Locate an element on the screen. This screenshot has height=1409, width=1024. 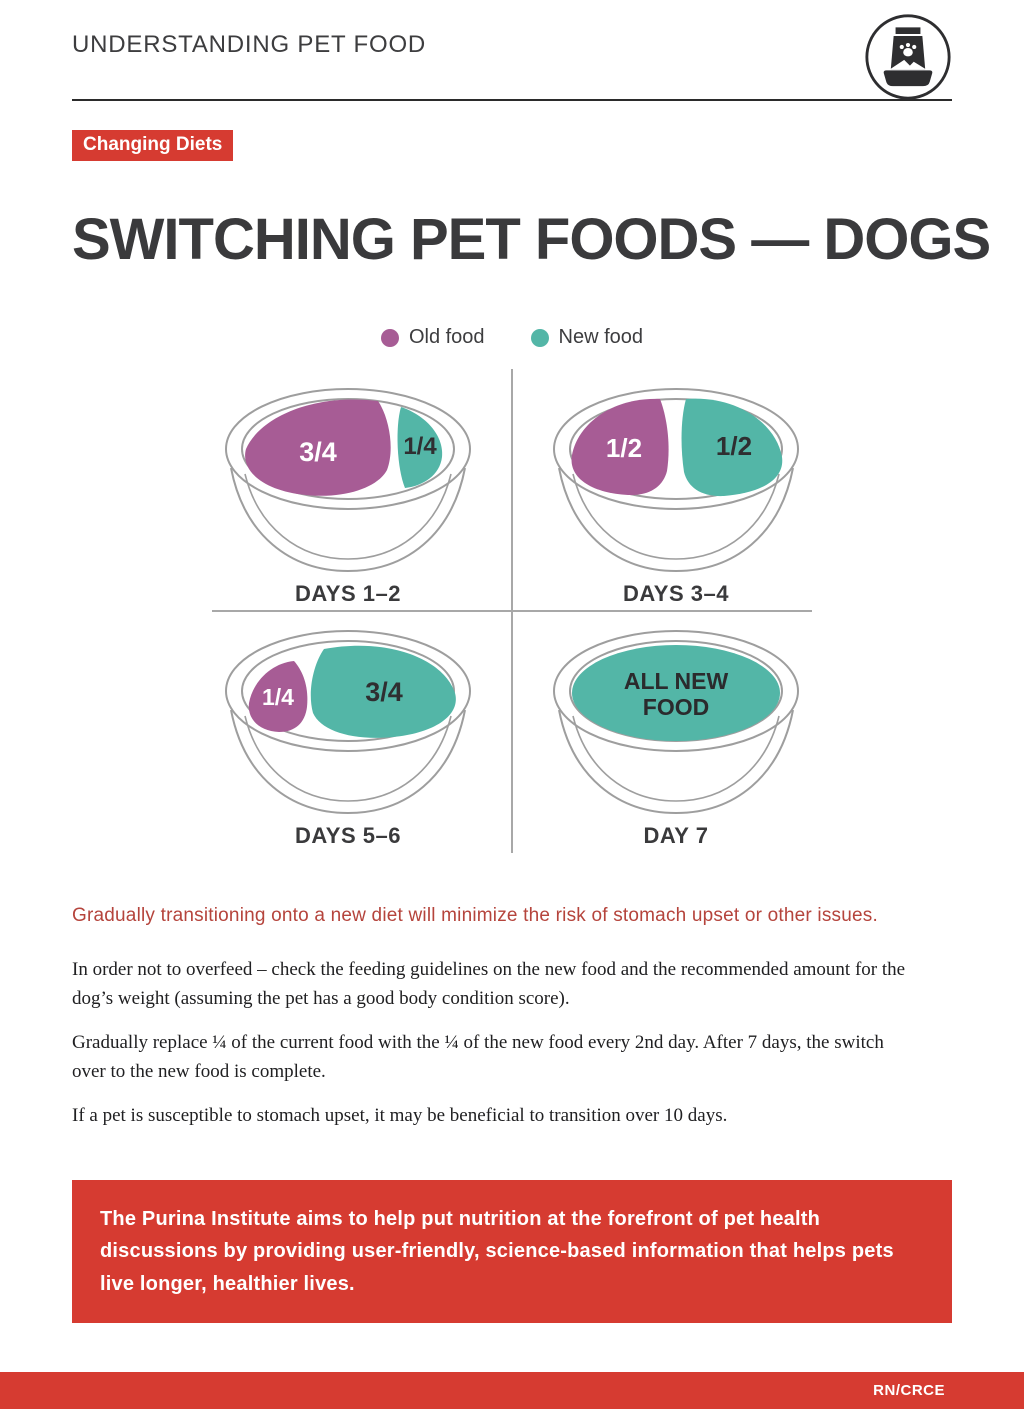
document-code: RN/CRCE is located at coordinates (909, 1390).